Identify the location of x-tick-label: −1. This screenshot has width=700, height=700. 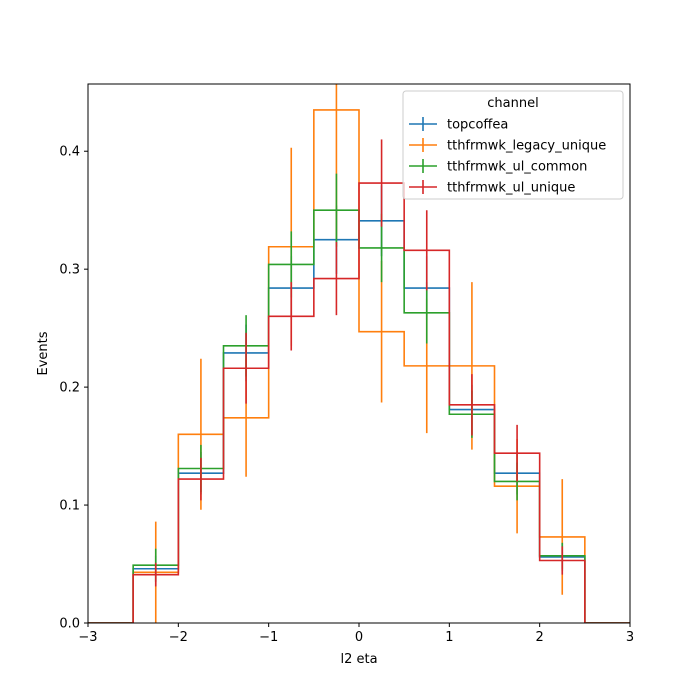
(268, 637).